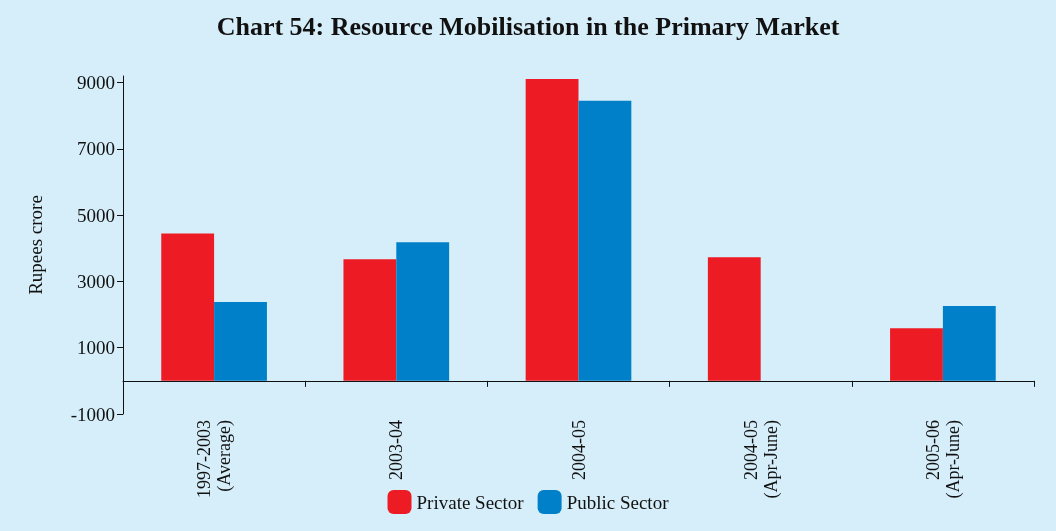 This screenshot has height=531, width=1056. I want to click on y-tick-label: -1000, so click(92, 414).